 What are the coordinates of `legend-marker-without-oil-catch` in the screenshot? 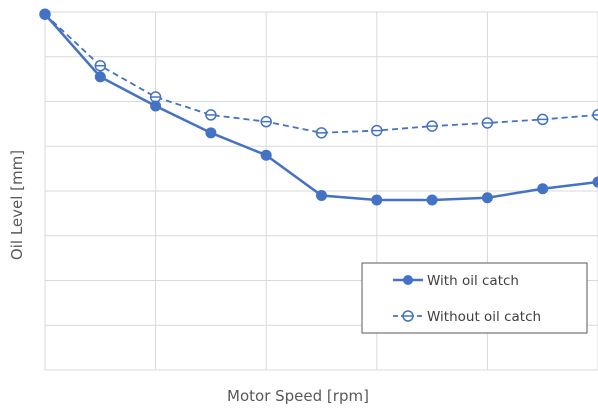 It's located at (408, 316).